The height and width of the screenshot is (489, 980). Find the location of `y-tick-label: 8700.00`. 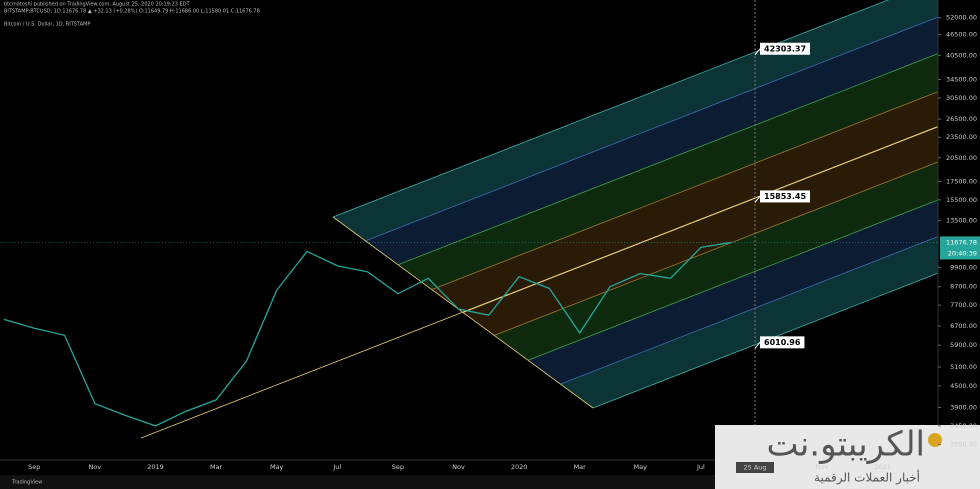

y-tick-label: 8700.00 is located at coordinates (963, 287).